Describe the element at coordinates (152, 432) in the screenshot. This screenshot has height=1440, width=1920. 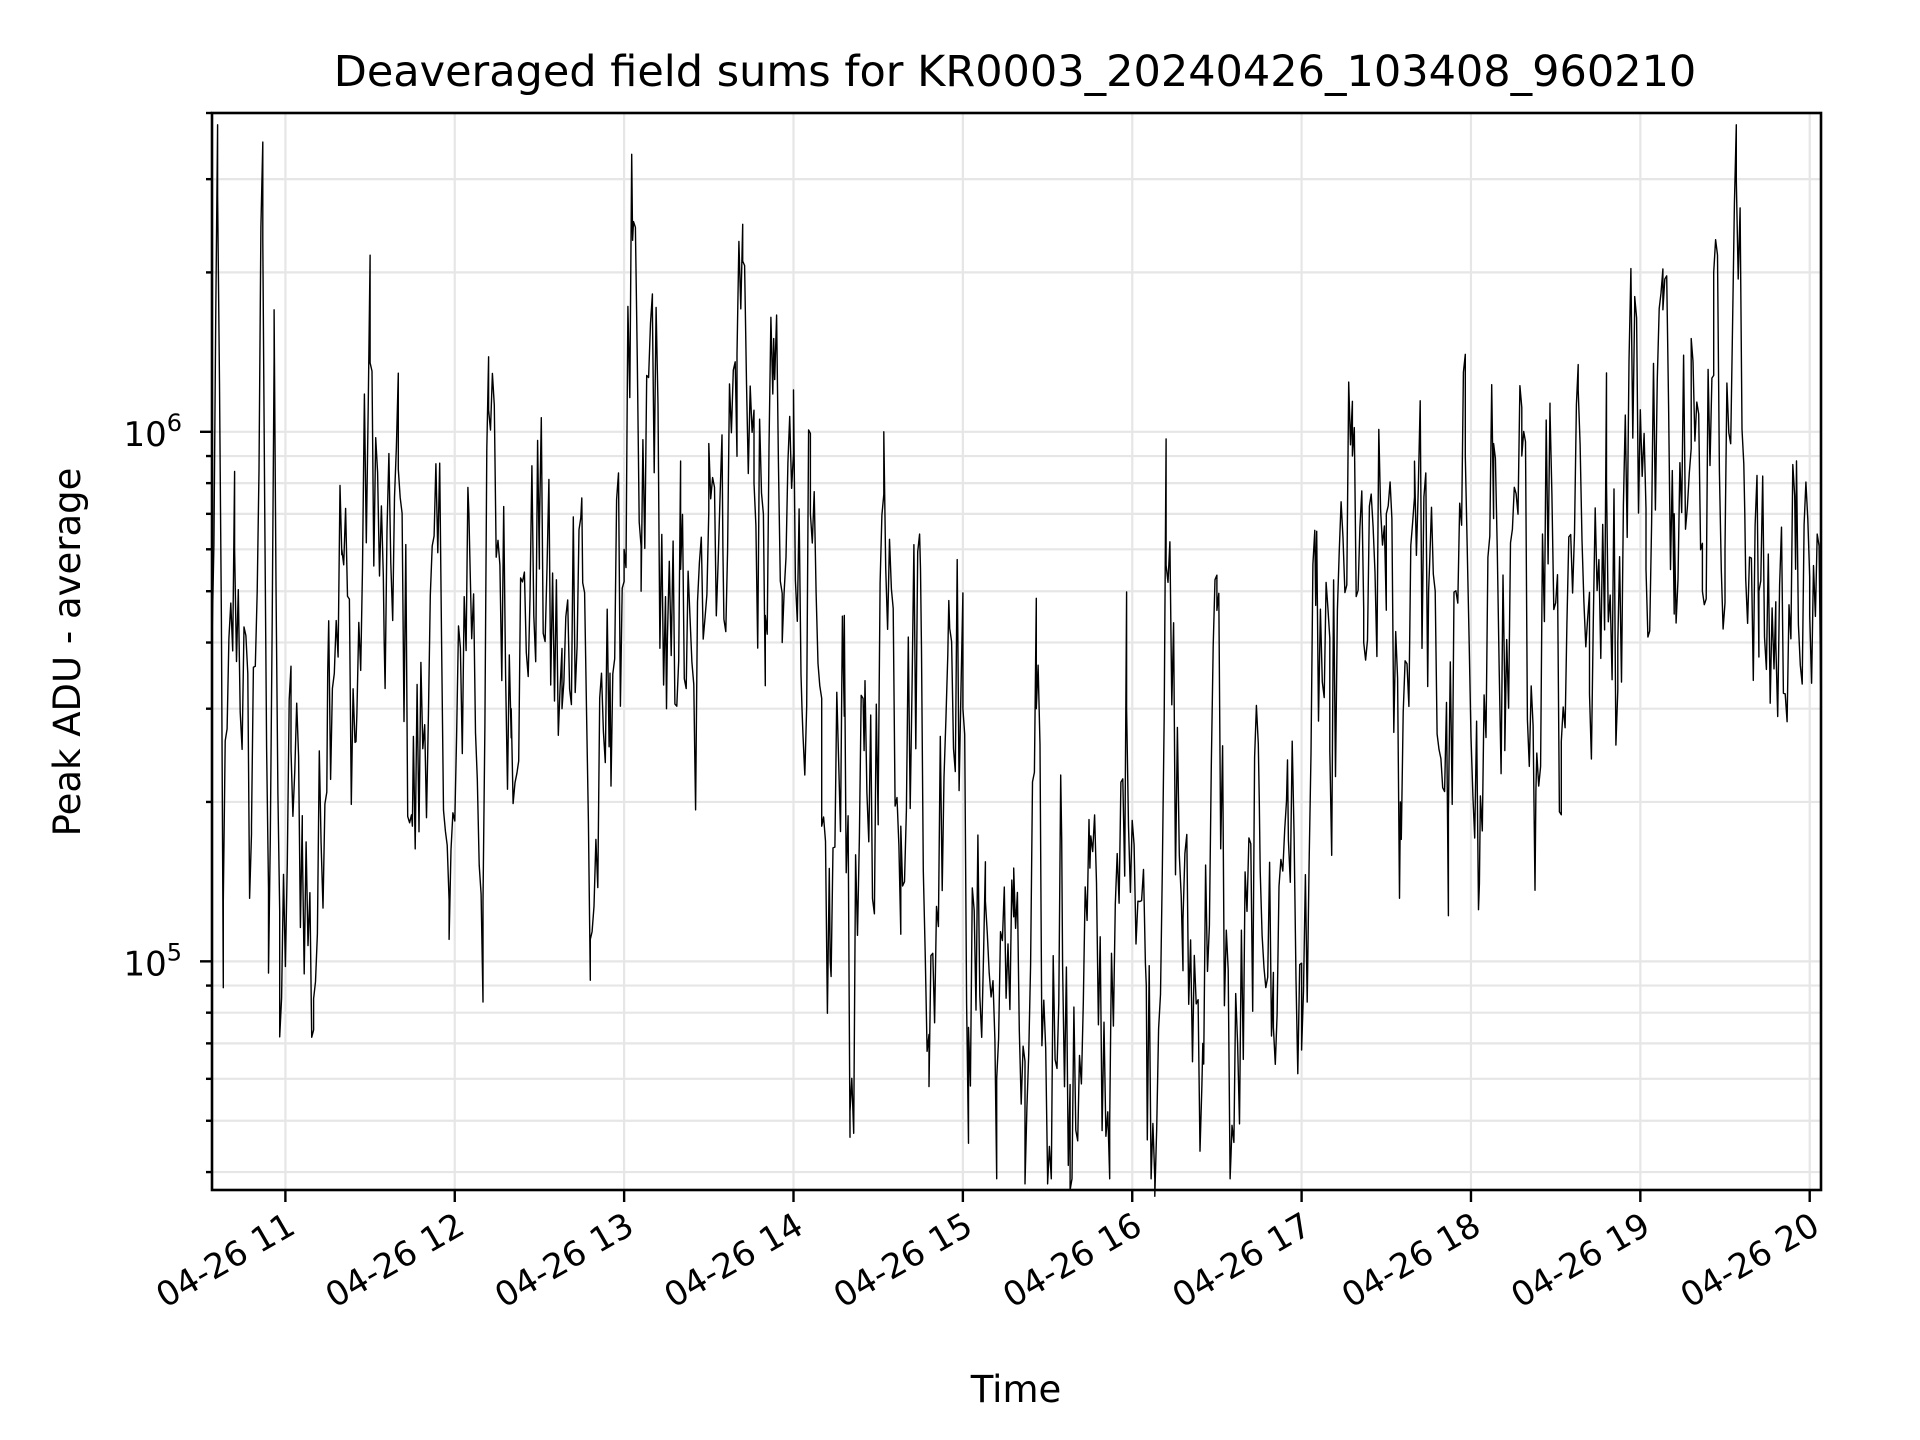
I see `y-tick-label: 10⁶` at that location.